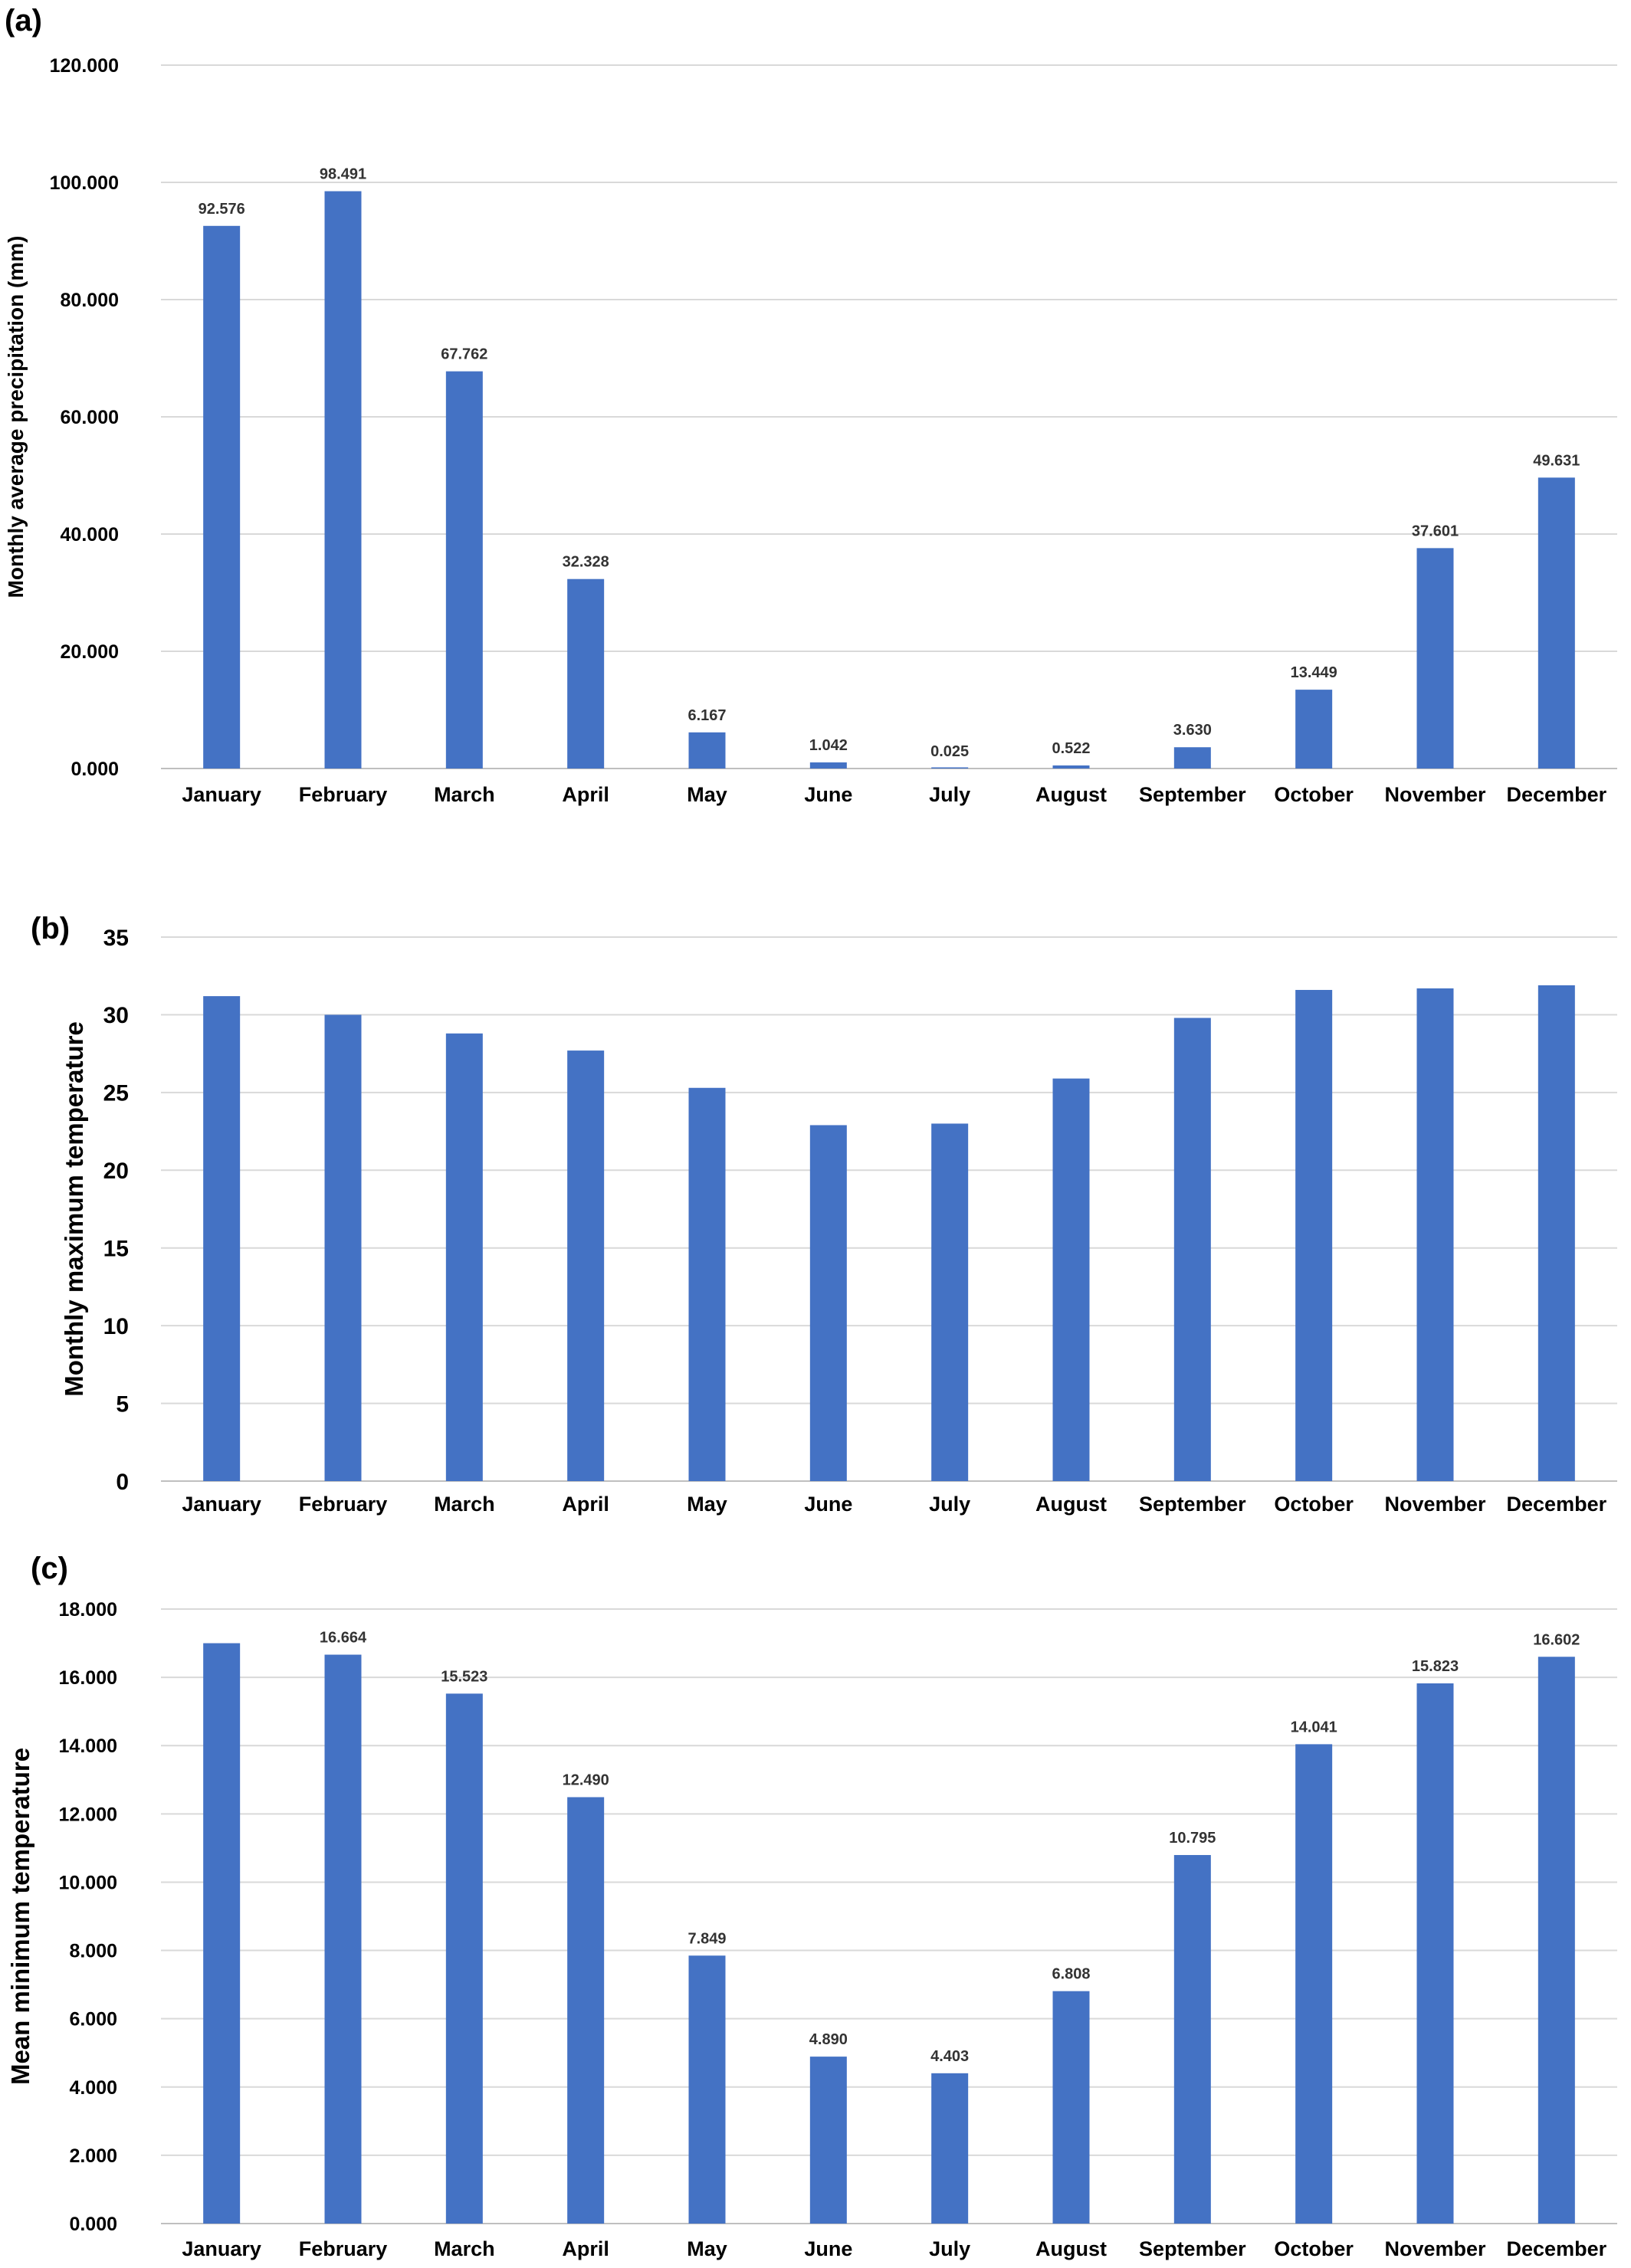  I want to click on y-tick-label: 40.000, so click(90, 535).